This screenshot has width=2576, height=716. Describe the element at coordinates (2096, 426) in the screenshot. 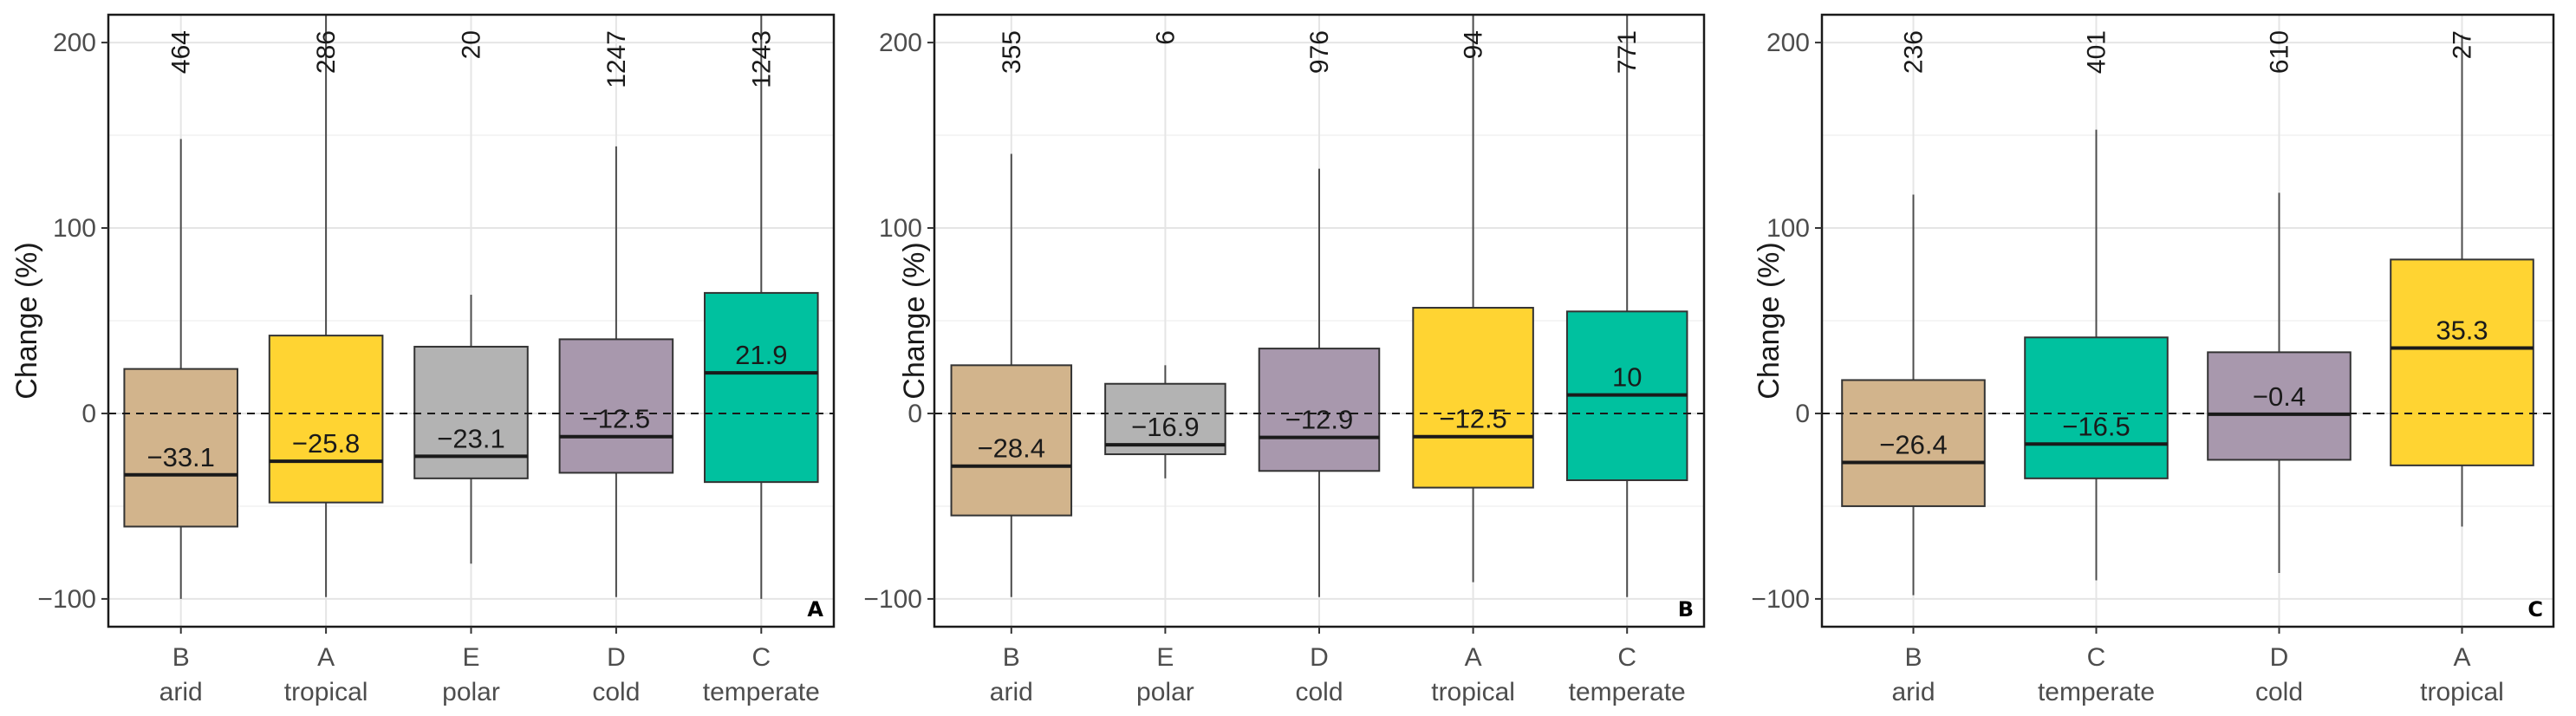

I see `median-label: −16.5` at that location.